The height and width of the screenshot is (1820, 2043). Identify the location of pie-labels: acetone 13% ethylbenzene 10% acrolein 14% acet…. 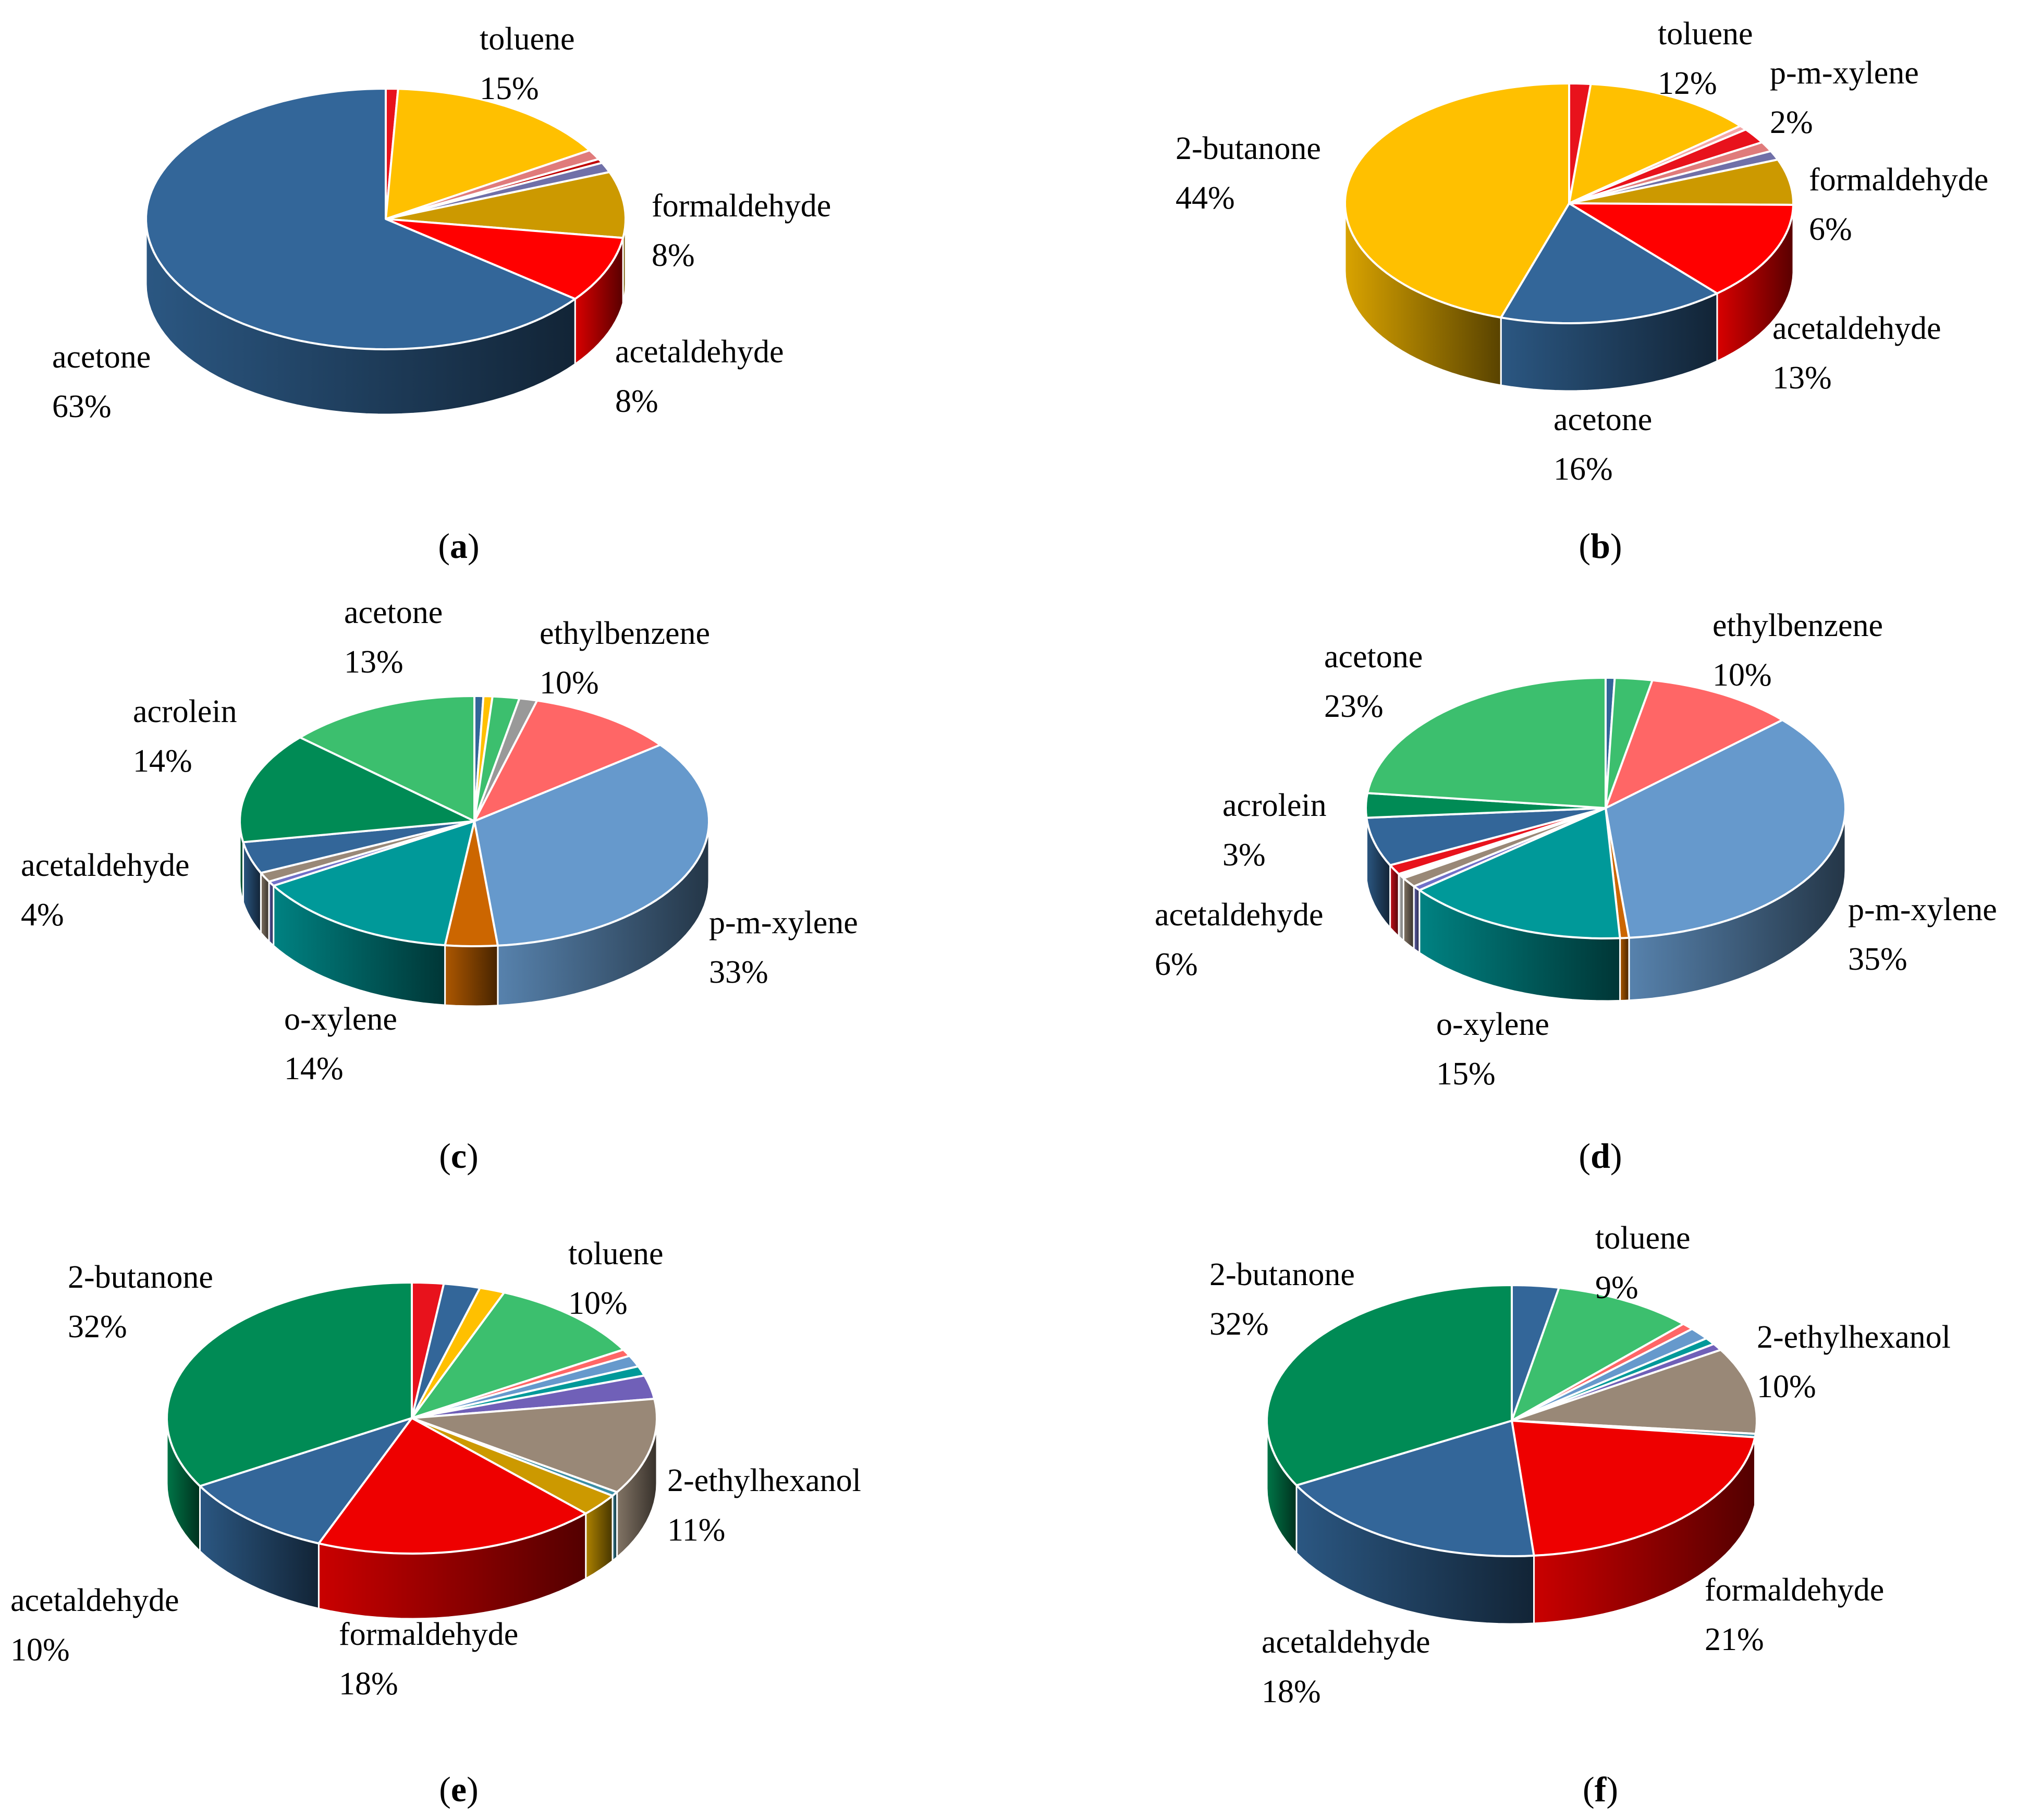
(440, 840).